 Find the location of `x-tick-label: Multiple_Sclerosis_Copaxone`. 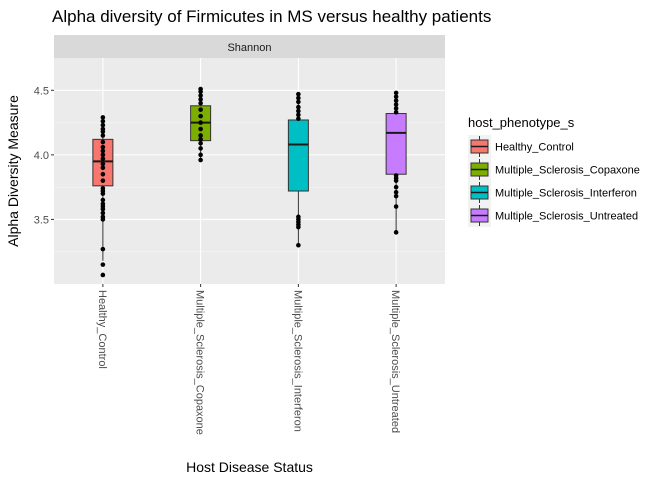

x-tick-label: Multiple_Sclerosis_Copaxone is located at coordinates (200, 362).